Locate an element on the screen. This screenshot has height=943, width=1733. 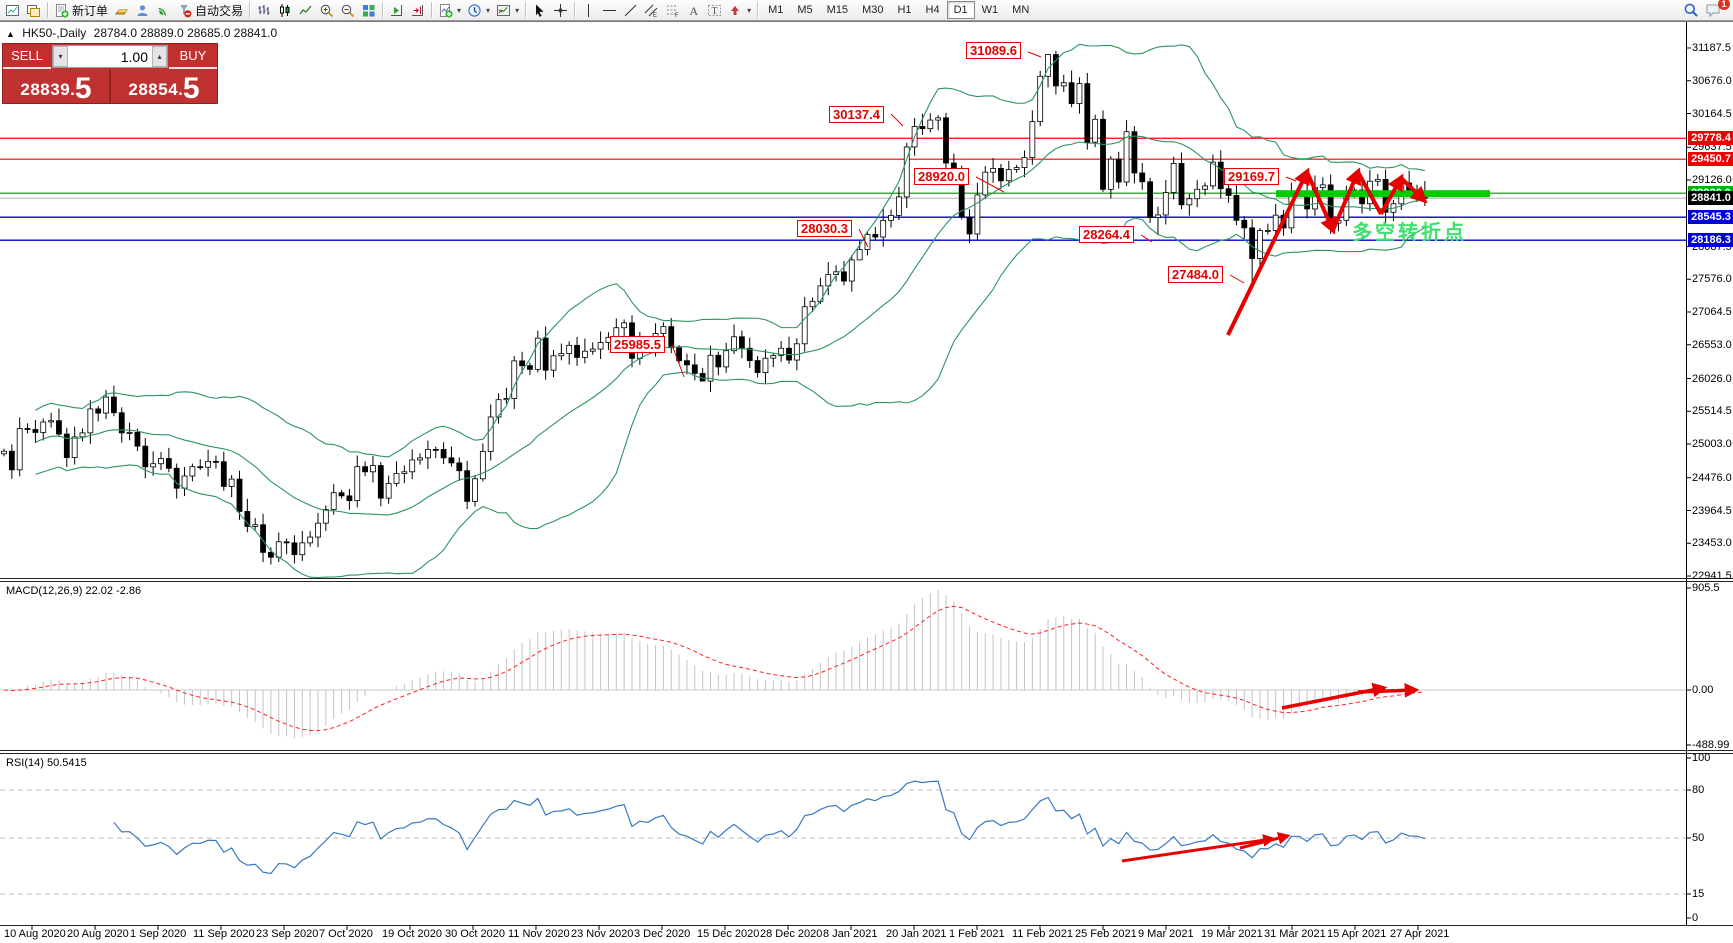
text-tool: A is located at coordinates (693, 10).